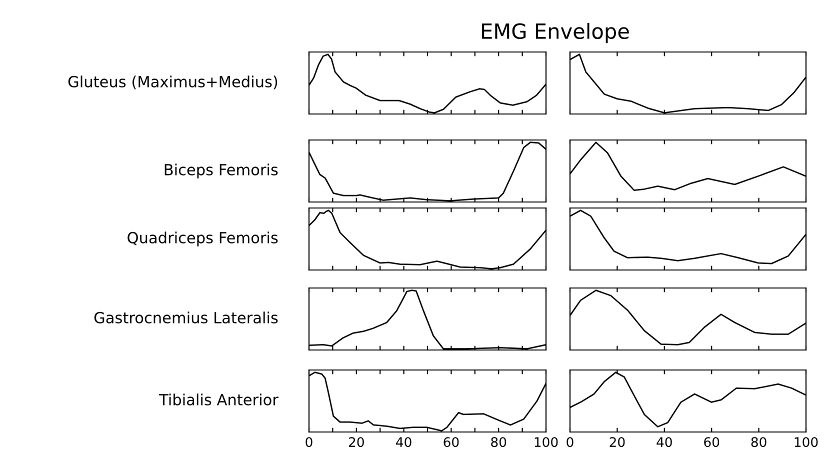  I want to click on y-axis-title: Gluteus (Maximus+Medius), so click(173, 83).